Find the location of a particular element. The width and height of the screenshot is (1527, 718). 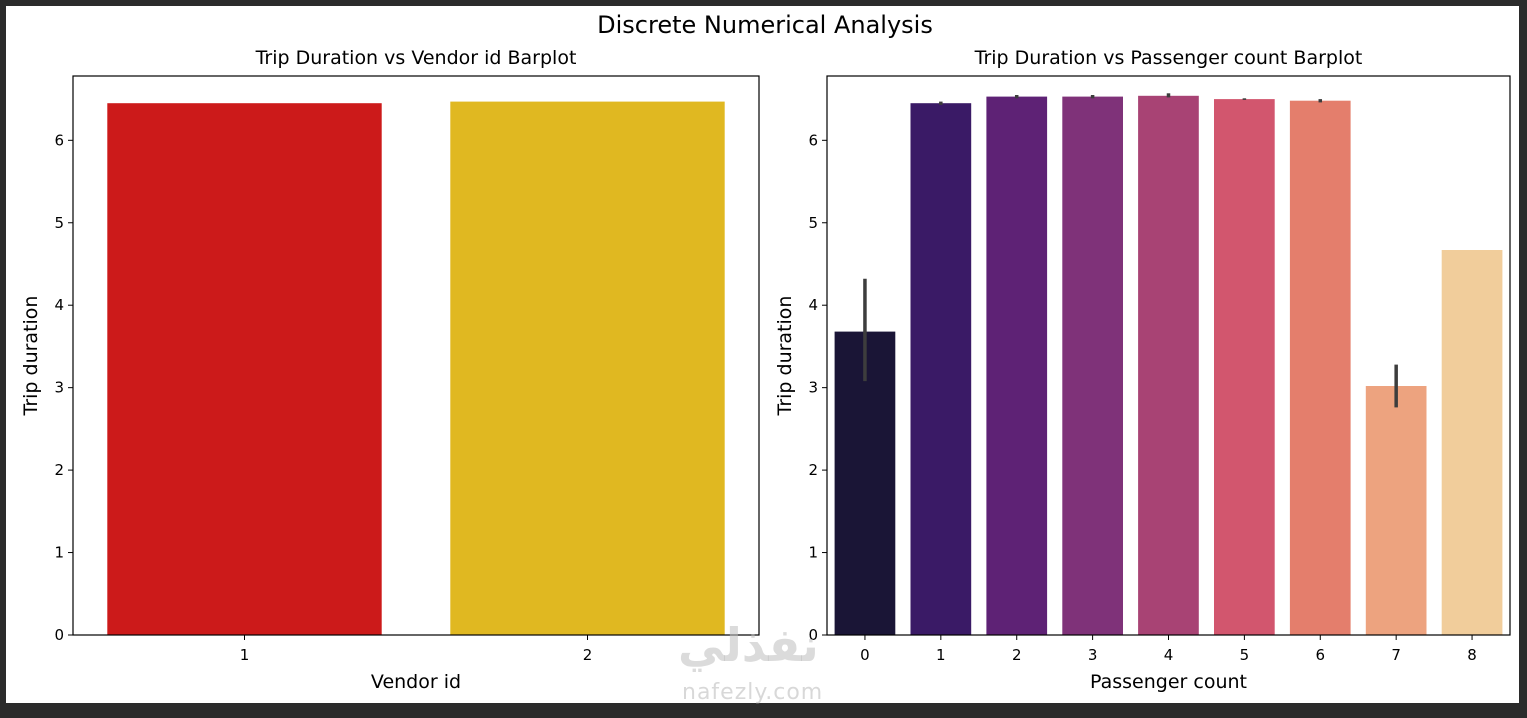

x-tick-label: 4 is located at coordinates (1169, 655).